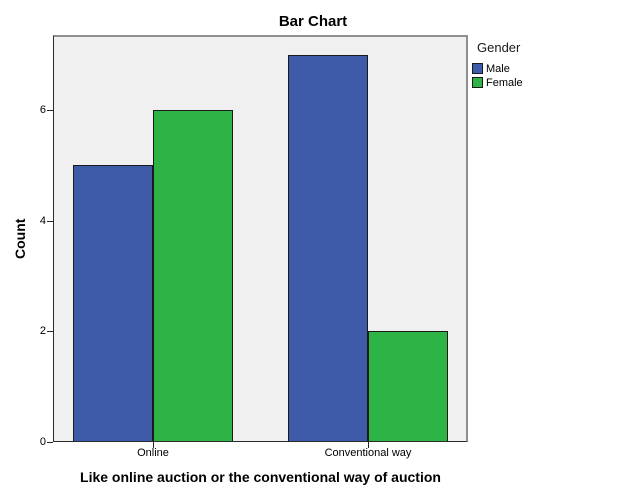 The width and height of the screenshot is (626, 501). Describe the element at coordinates (408, 386) in the screenshot. I see `bar-female-conventional-way` at that location.